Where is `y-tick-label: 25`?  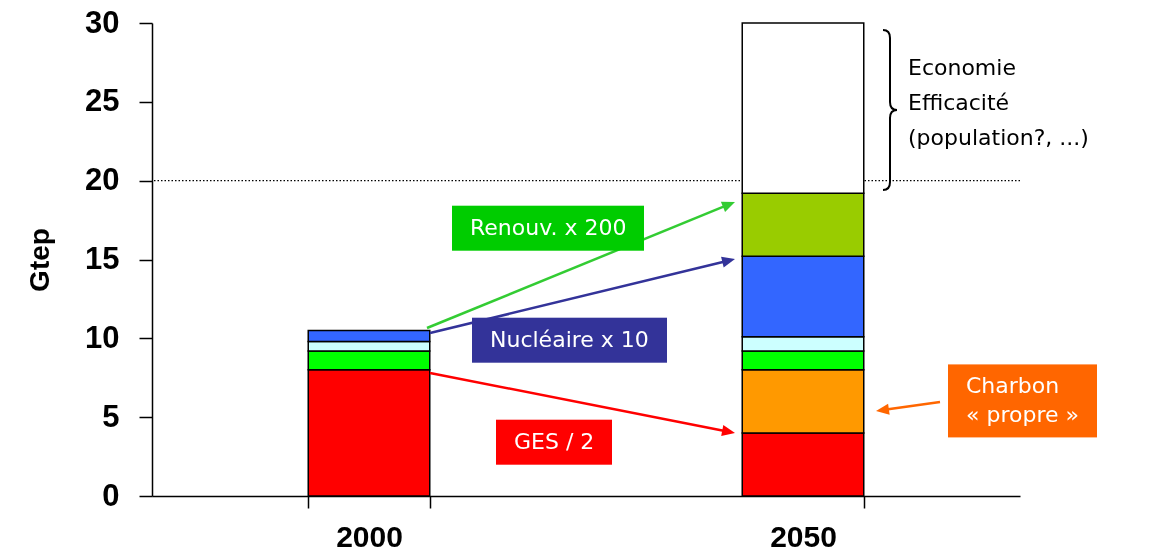
y-tick-label: 25 is located at coordinates (102, 101).